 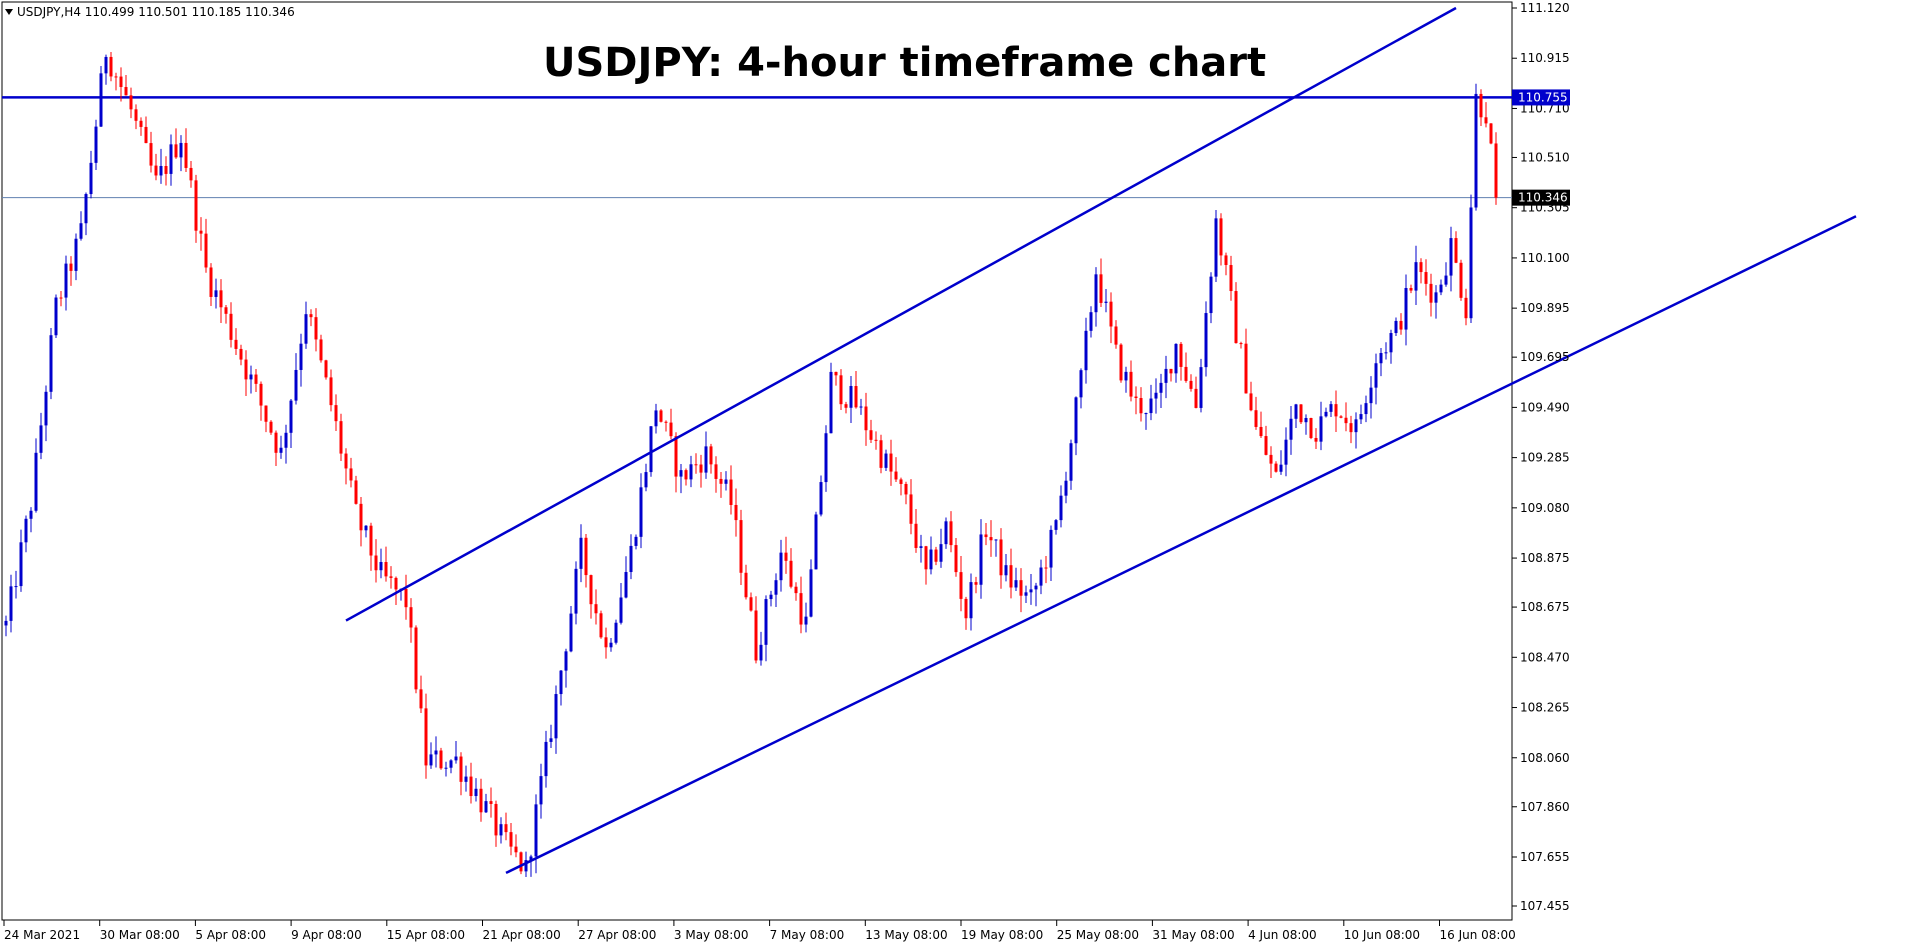 I want to click on y-tick-label: 110.915, so click(x=1545, y=58).